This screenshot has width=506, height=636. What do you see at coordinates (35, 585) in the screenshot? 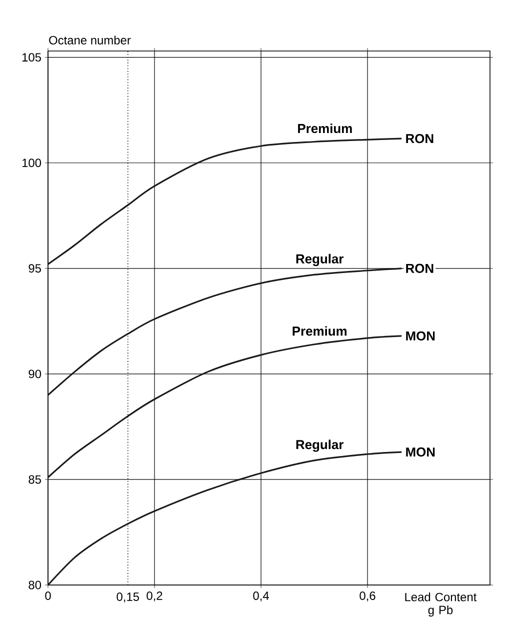
I see `y-tick-label: 80` at bounding box center [35, 585].